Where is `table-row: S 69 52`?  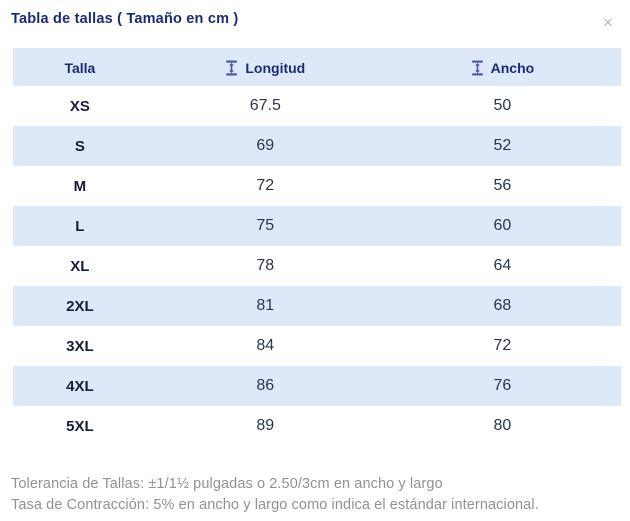
table-row: S 69 52 is located at coordinates (317, 146).